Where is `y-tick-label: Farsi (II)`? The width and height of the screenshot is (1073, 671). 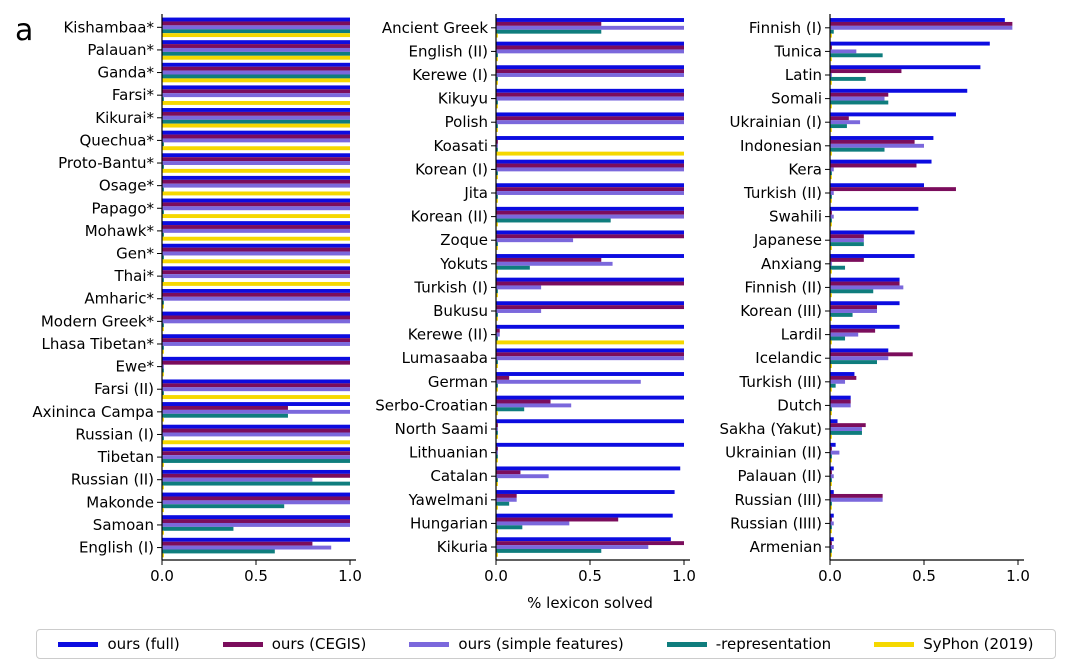
y-tick-label: Farsi (II) is located at coordinates (124, 389).